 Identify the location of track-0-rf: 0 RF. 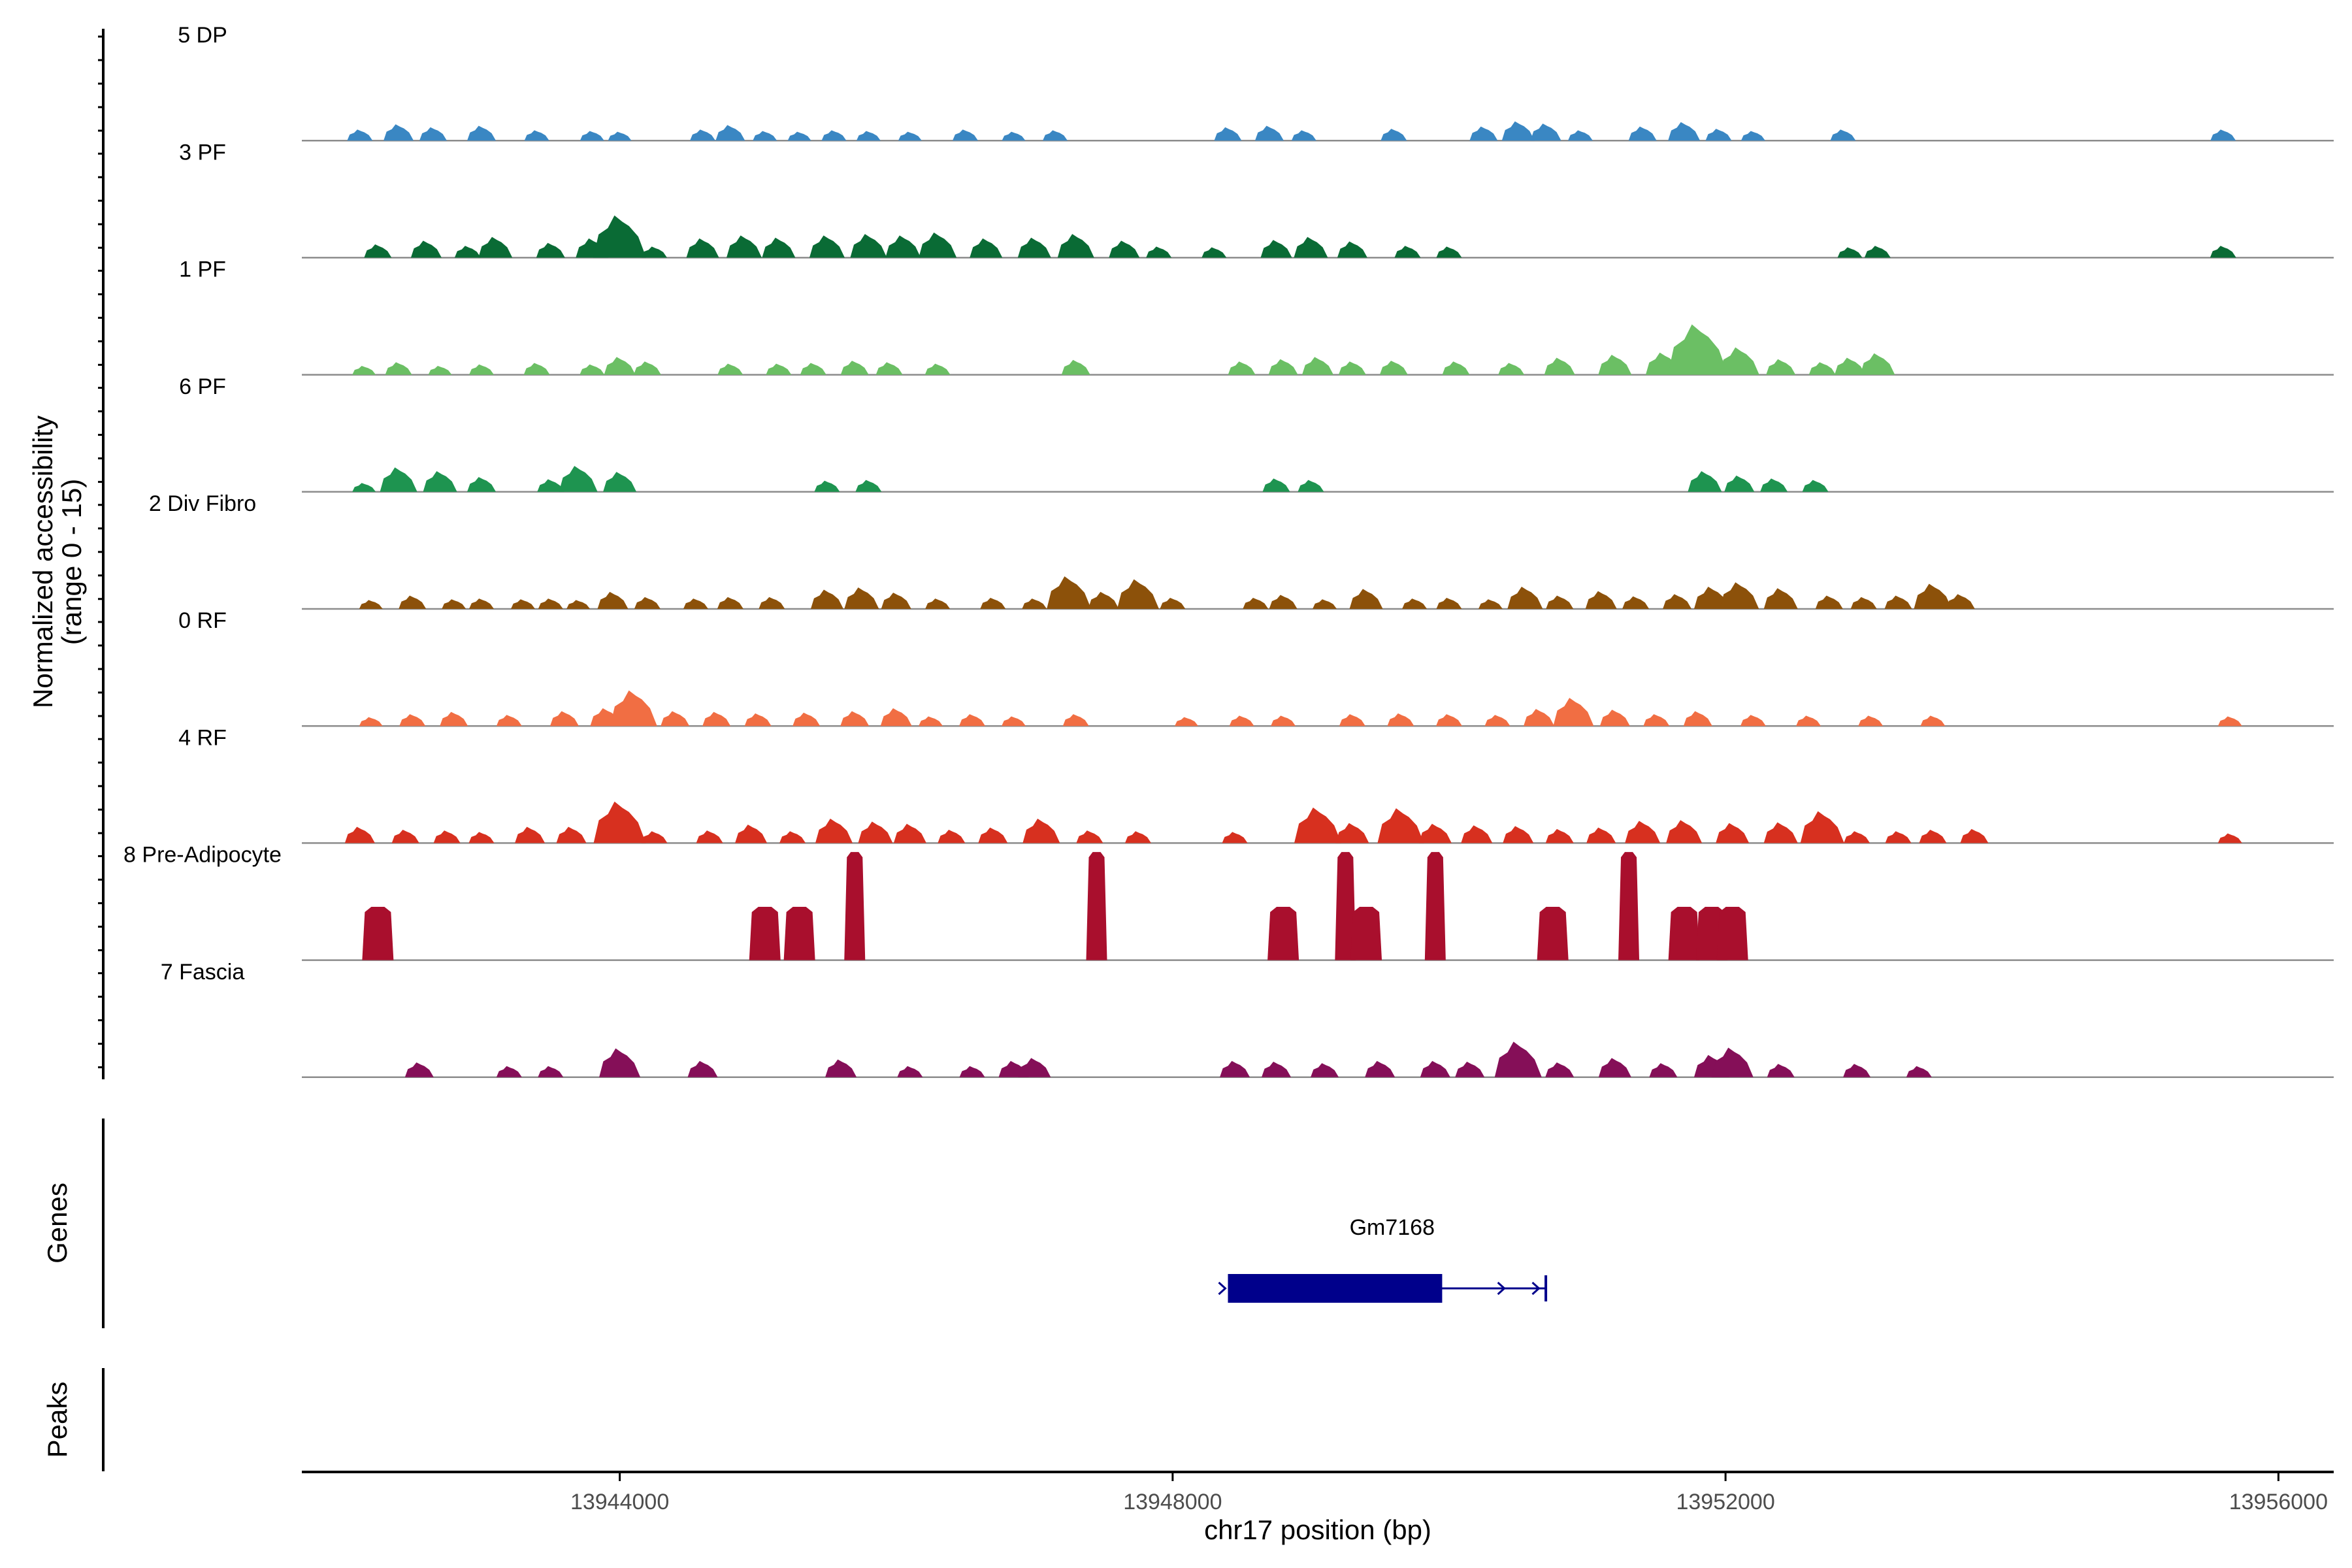
(1256, 667).